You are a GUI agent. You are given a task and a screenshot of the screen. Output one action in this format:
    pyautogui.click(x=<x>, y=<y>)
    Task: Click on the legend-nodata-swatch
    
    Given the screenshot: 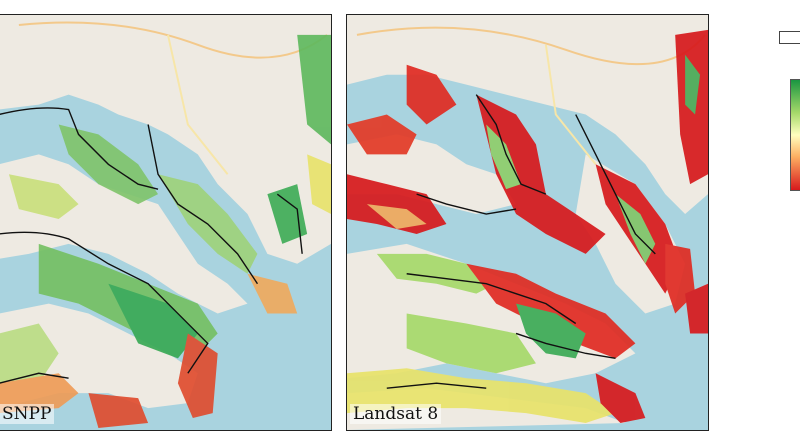 What is the action you would take?
    pyautogui.click(x=789, y=37)
    